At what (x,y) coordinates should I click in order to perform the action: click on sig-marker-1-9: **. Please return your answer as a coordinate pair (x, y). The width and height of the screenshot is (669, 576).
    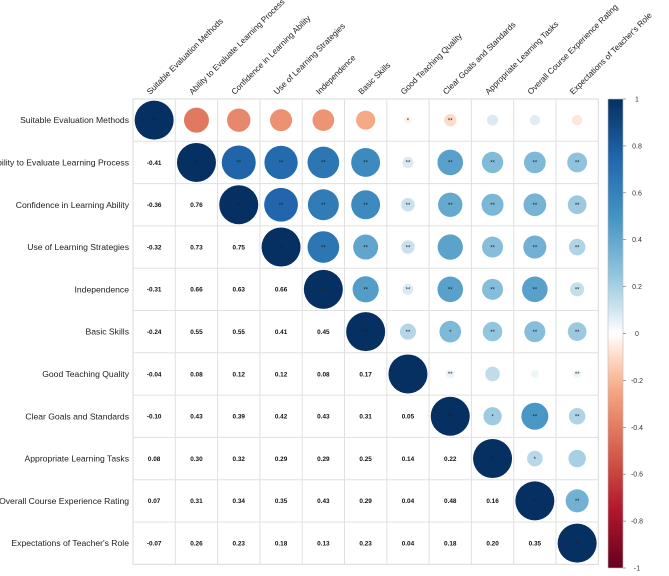
    Looking at the image, I should click on (535, 164).